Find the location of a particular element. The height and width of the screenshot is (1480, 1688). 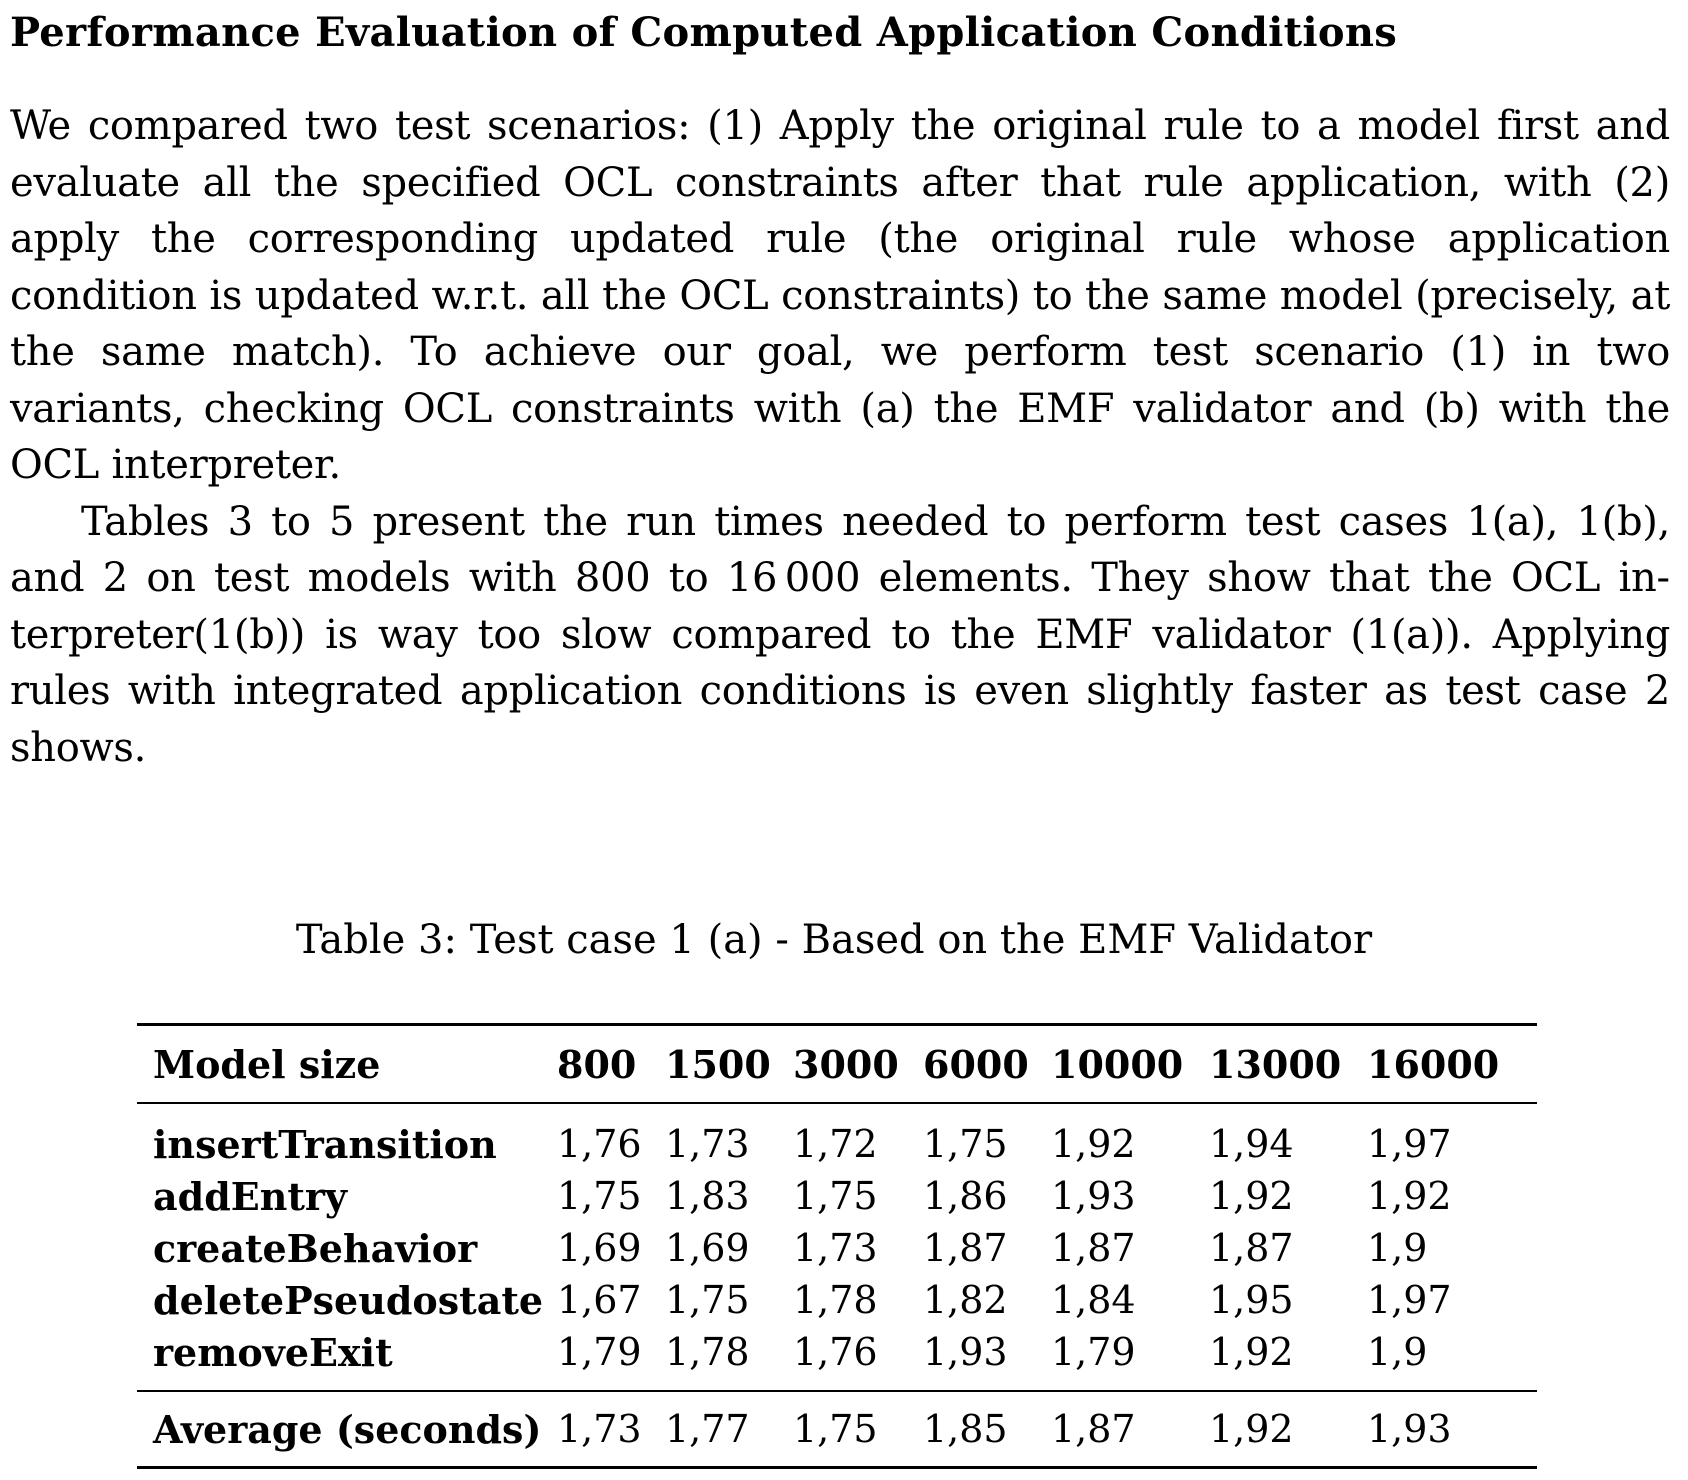

average-cell: 1,92 is located at coordinates (1288, 1429).